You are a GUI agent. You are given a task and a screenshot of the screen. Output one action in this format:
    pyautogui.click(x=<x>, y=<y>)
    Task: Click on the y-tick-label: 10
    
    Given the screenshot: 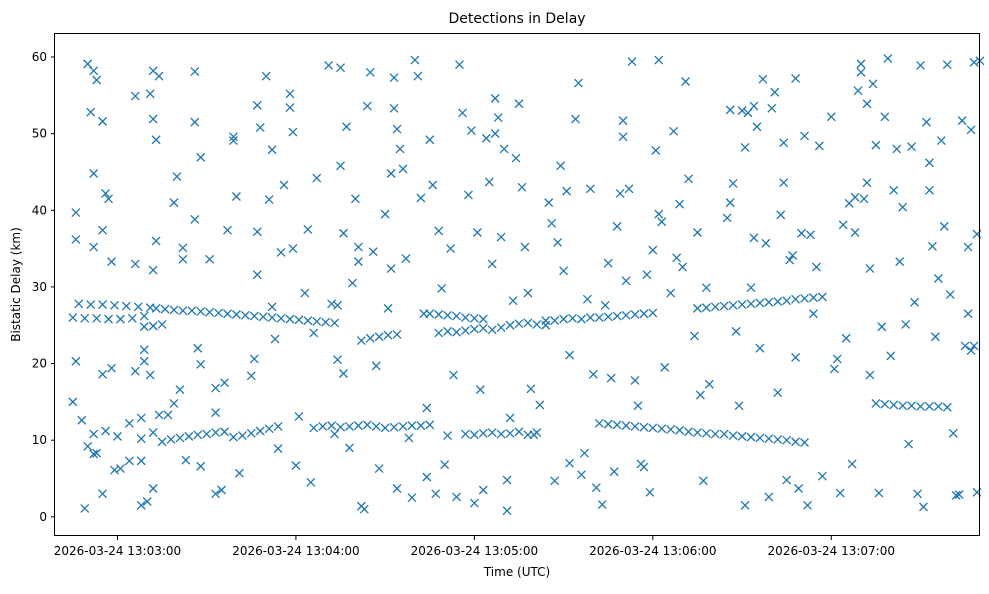 What is the action you would take?
    pyautogui.click(x=39, y=440)
    